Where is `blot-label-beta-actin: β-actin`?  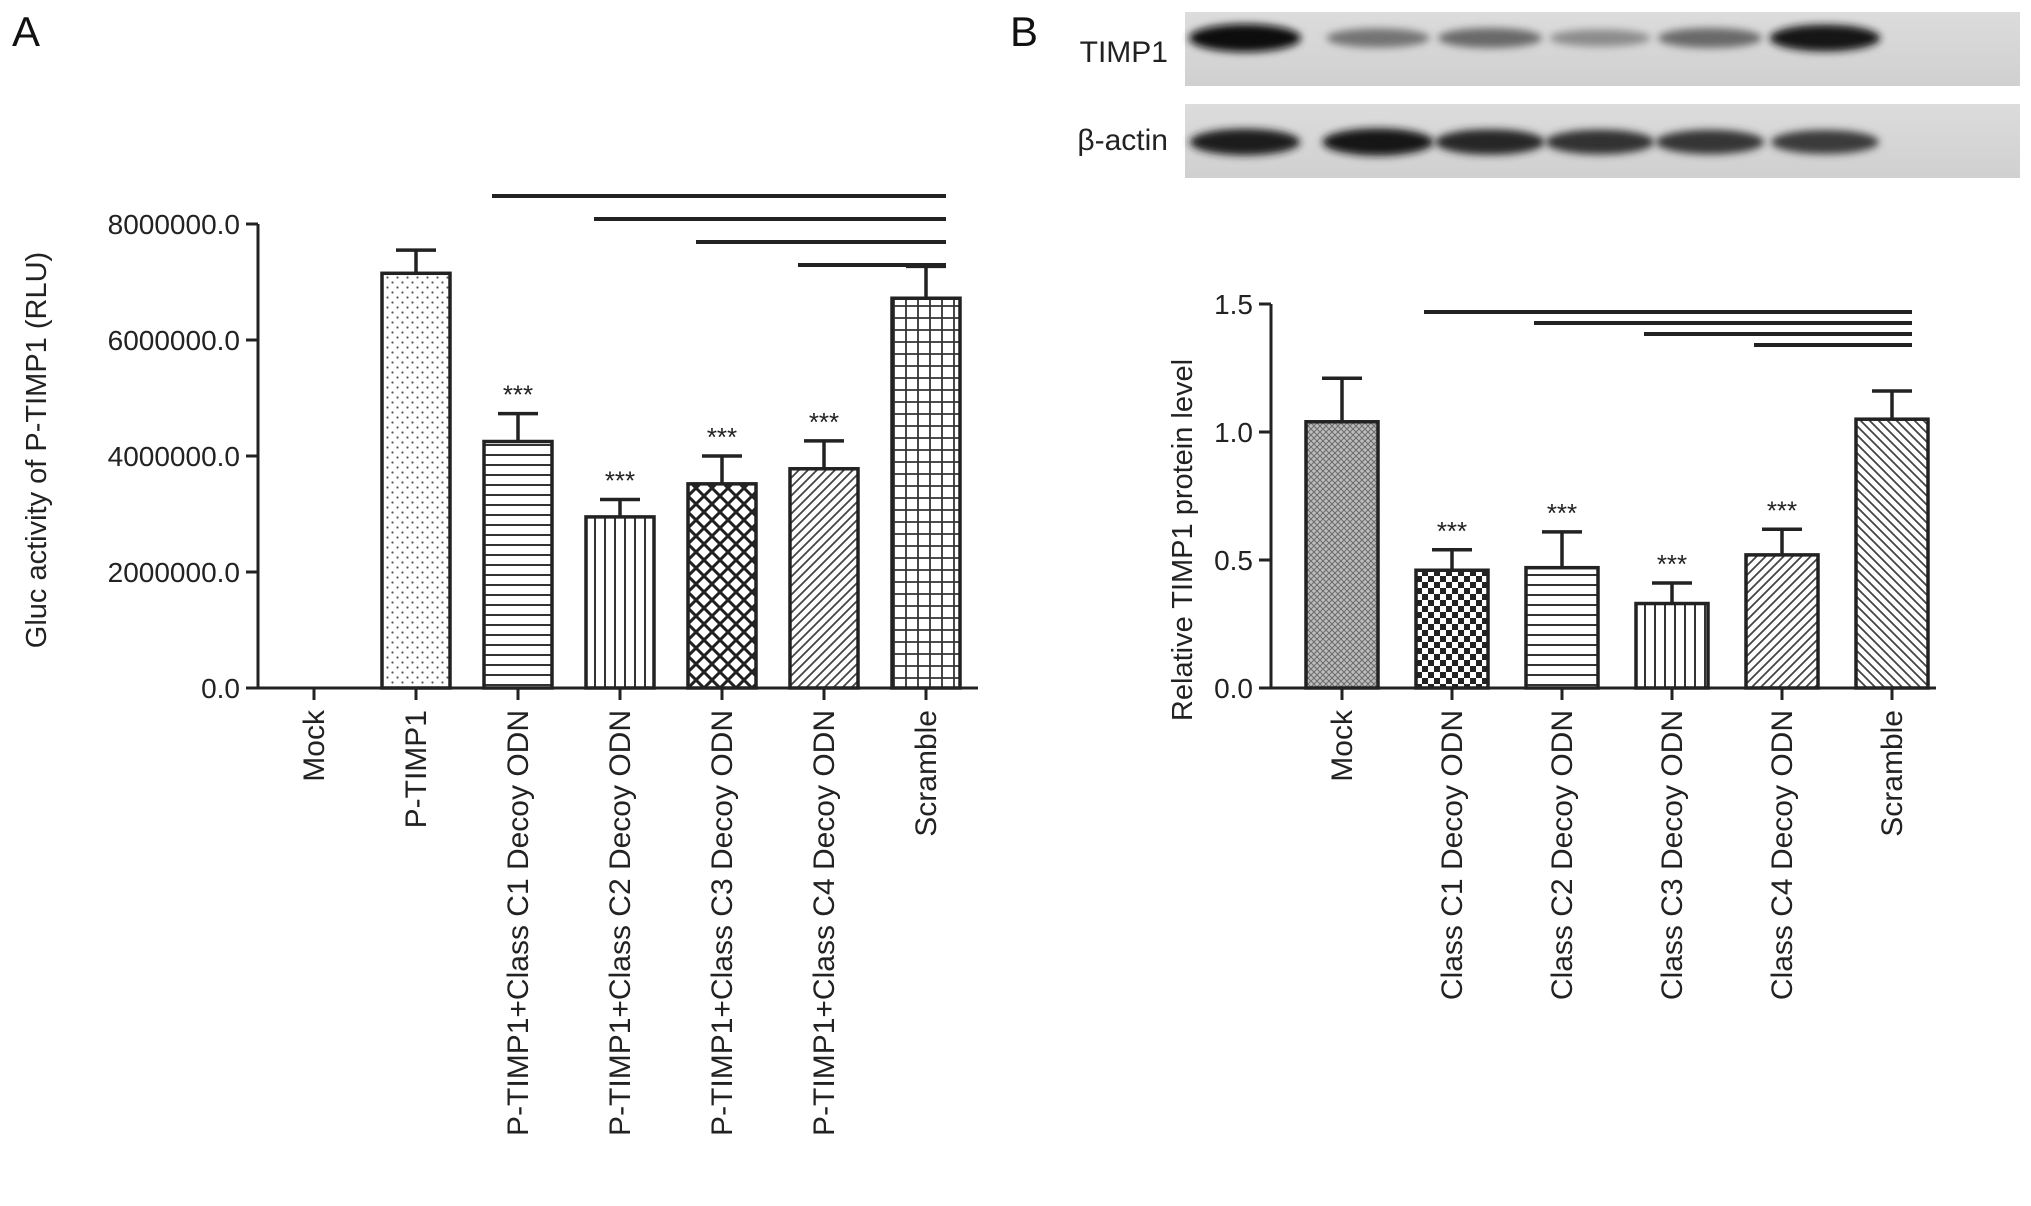 blot-label-beta-actin: β-actin is located at coordinates (1122, 140).